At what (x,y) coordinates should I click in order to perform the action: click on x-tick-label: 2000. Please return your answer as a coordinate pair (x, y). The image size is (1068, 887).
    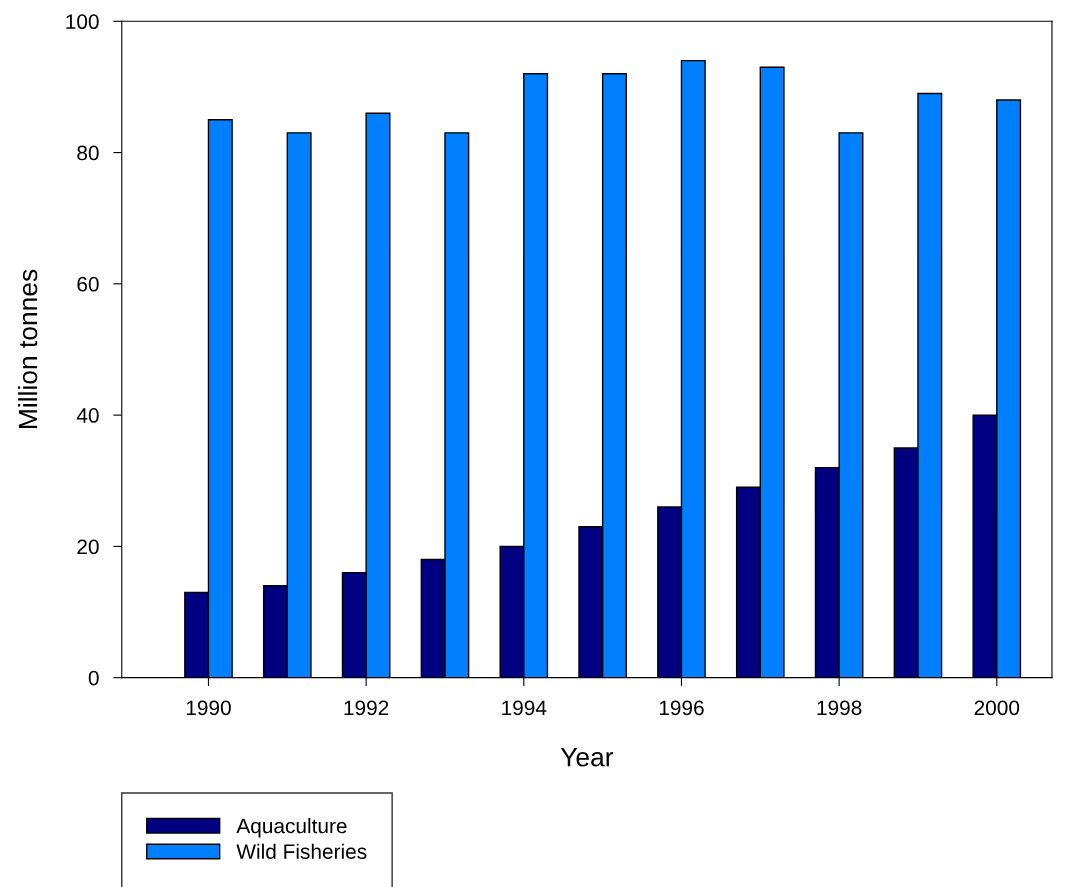
    Looking at the image, I should click on (997, 708).